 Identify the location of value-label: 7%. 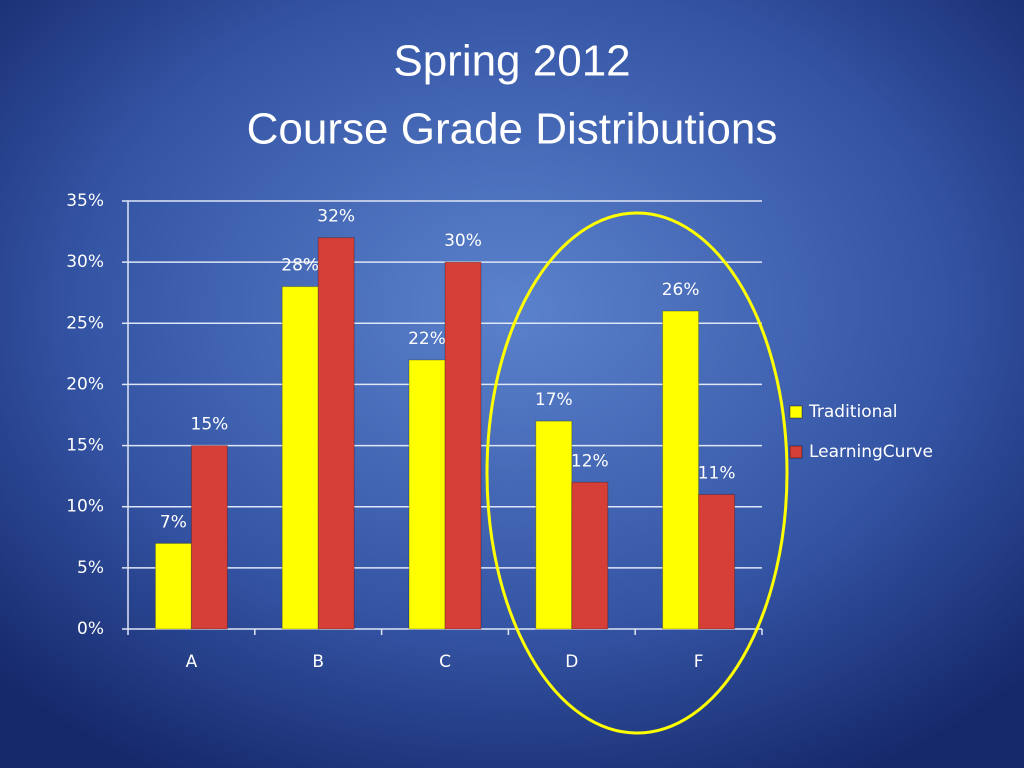
(173, 522).